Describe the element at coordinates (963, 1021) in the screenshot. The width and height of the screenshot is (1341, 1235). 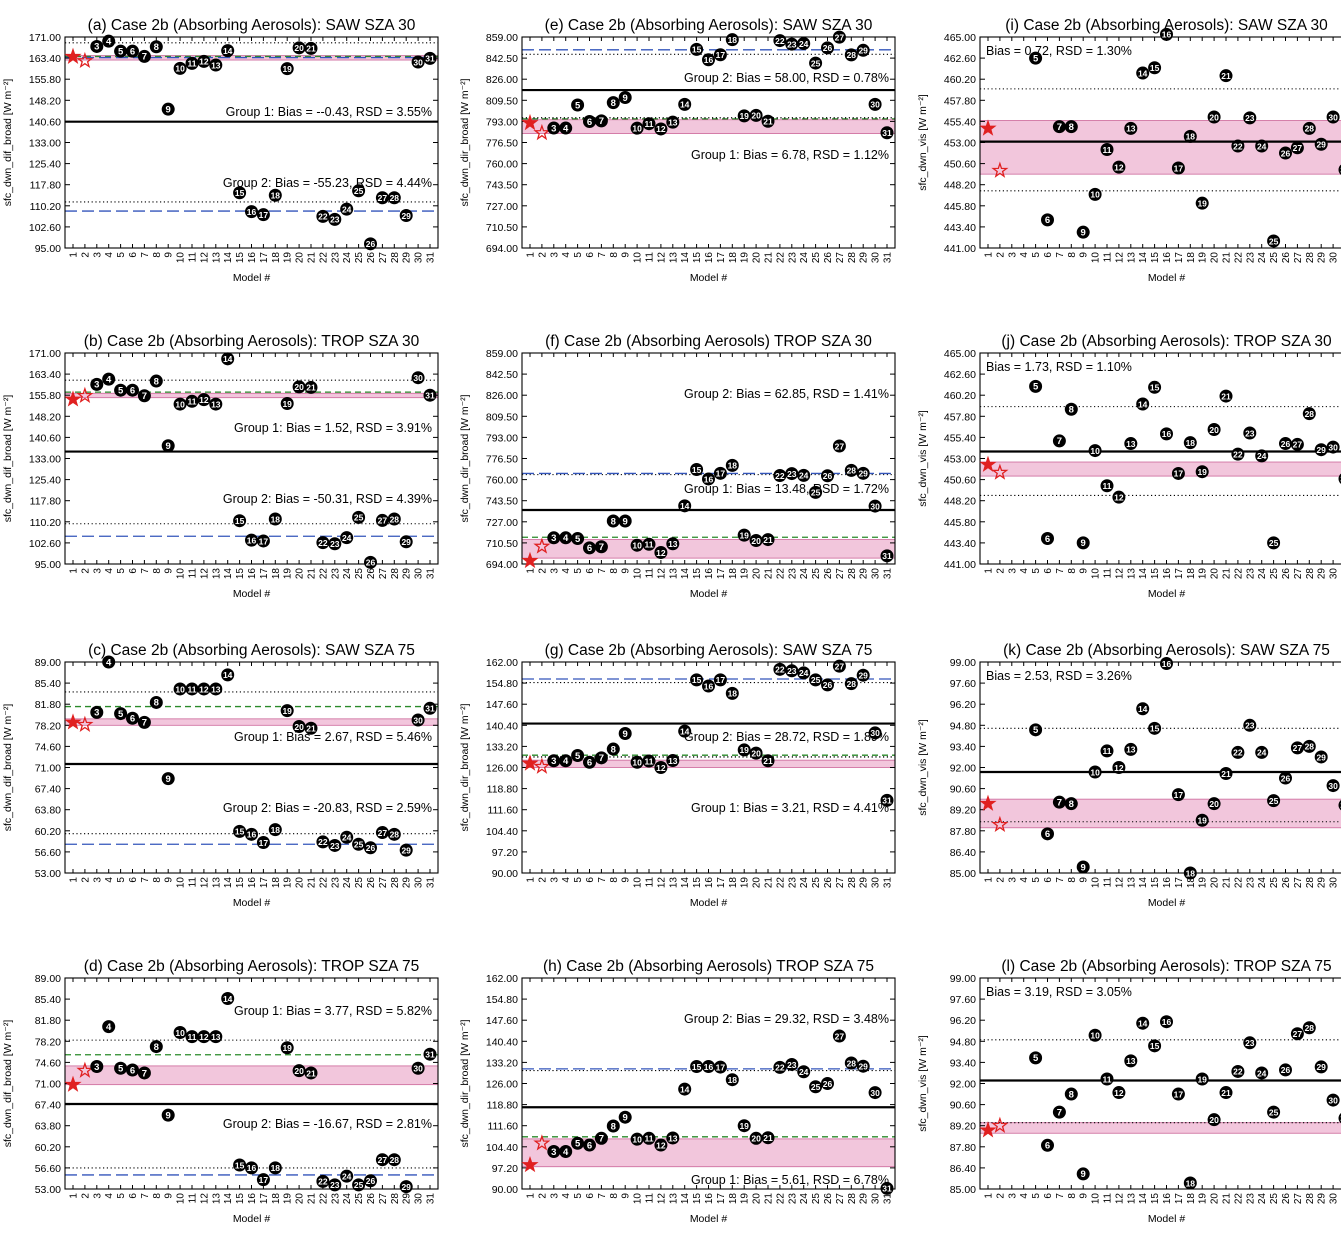
I see `y-tick-label: 96.20` at that location.